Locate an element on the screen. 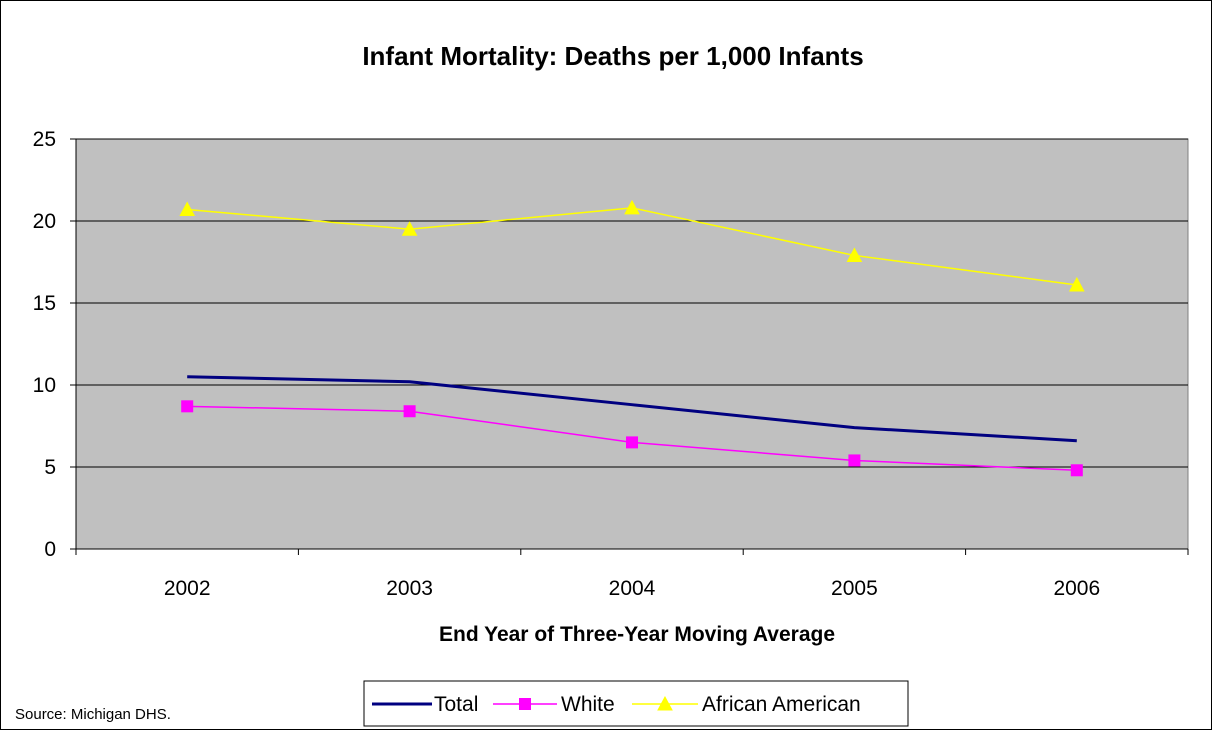 This screenshot has height=731, width=1212. legend-label: White is located at coordinates (588, 704).